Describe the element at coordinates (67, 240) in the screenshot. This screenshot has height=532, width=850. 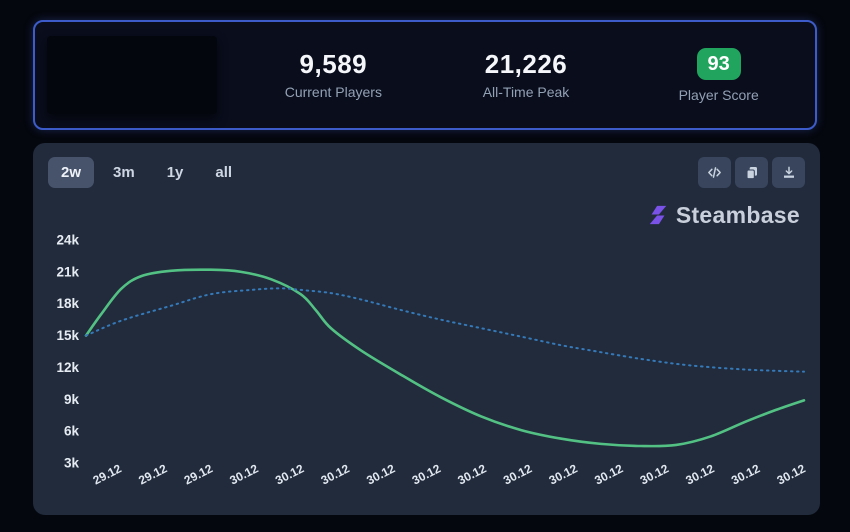
I see `y-tick-label: 24k` at that location.